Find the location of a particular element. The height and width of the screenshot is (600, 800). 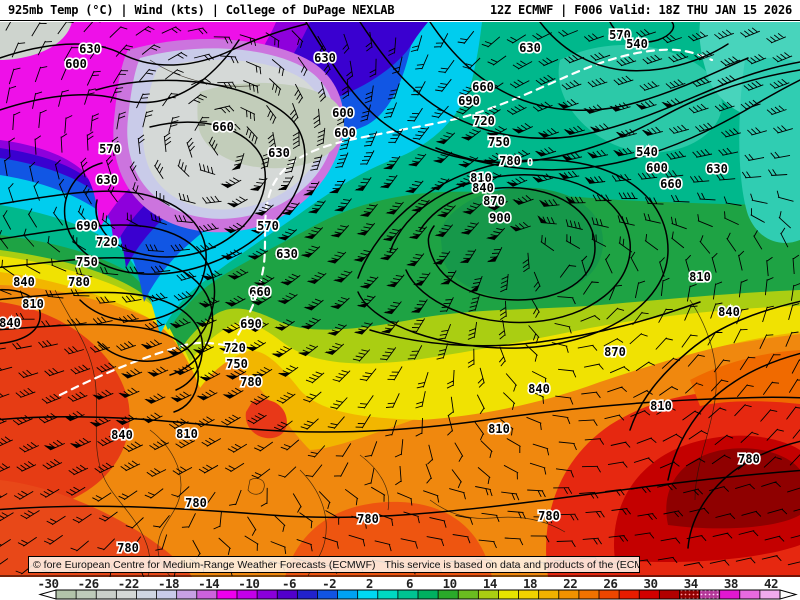

colorbar-tick-label: -18 is located at coordinates (168, 583).